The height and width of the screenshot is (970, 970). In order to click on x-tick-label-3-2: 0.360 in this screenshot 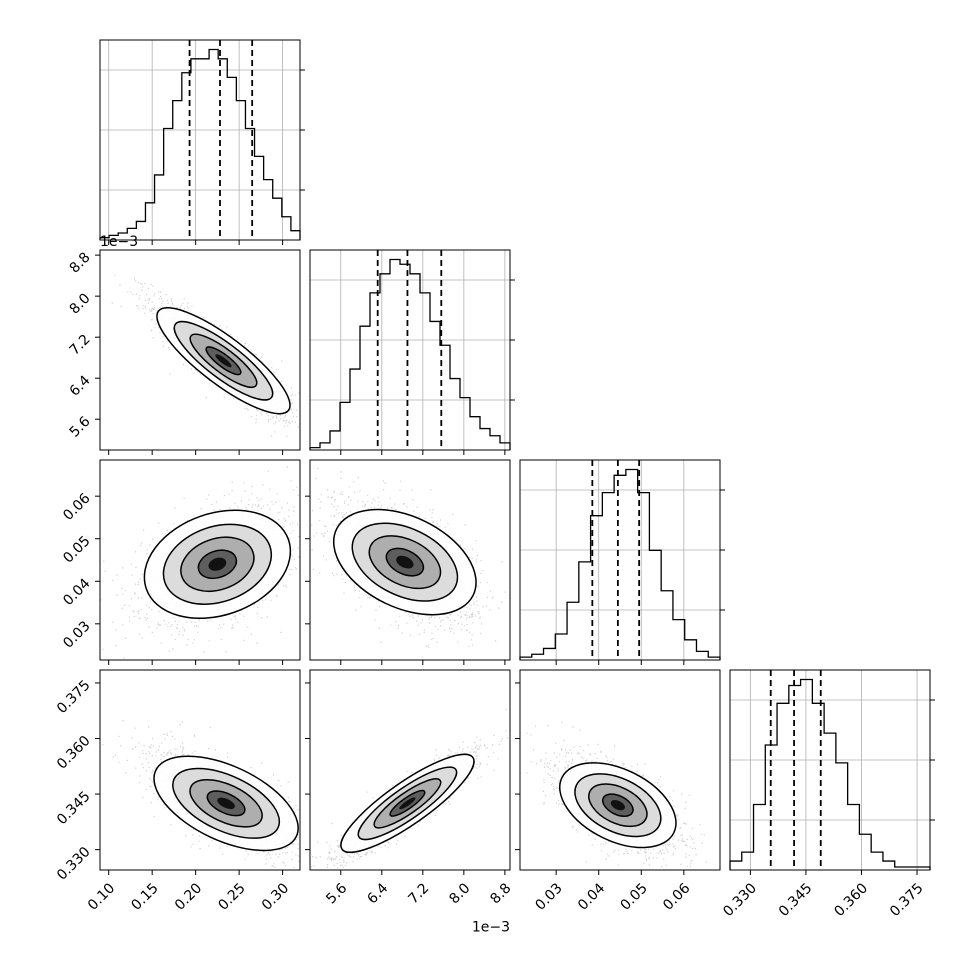, I will do `click(851, 900)`.